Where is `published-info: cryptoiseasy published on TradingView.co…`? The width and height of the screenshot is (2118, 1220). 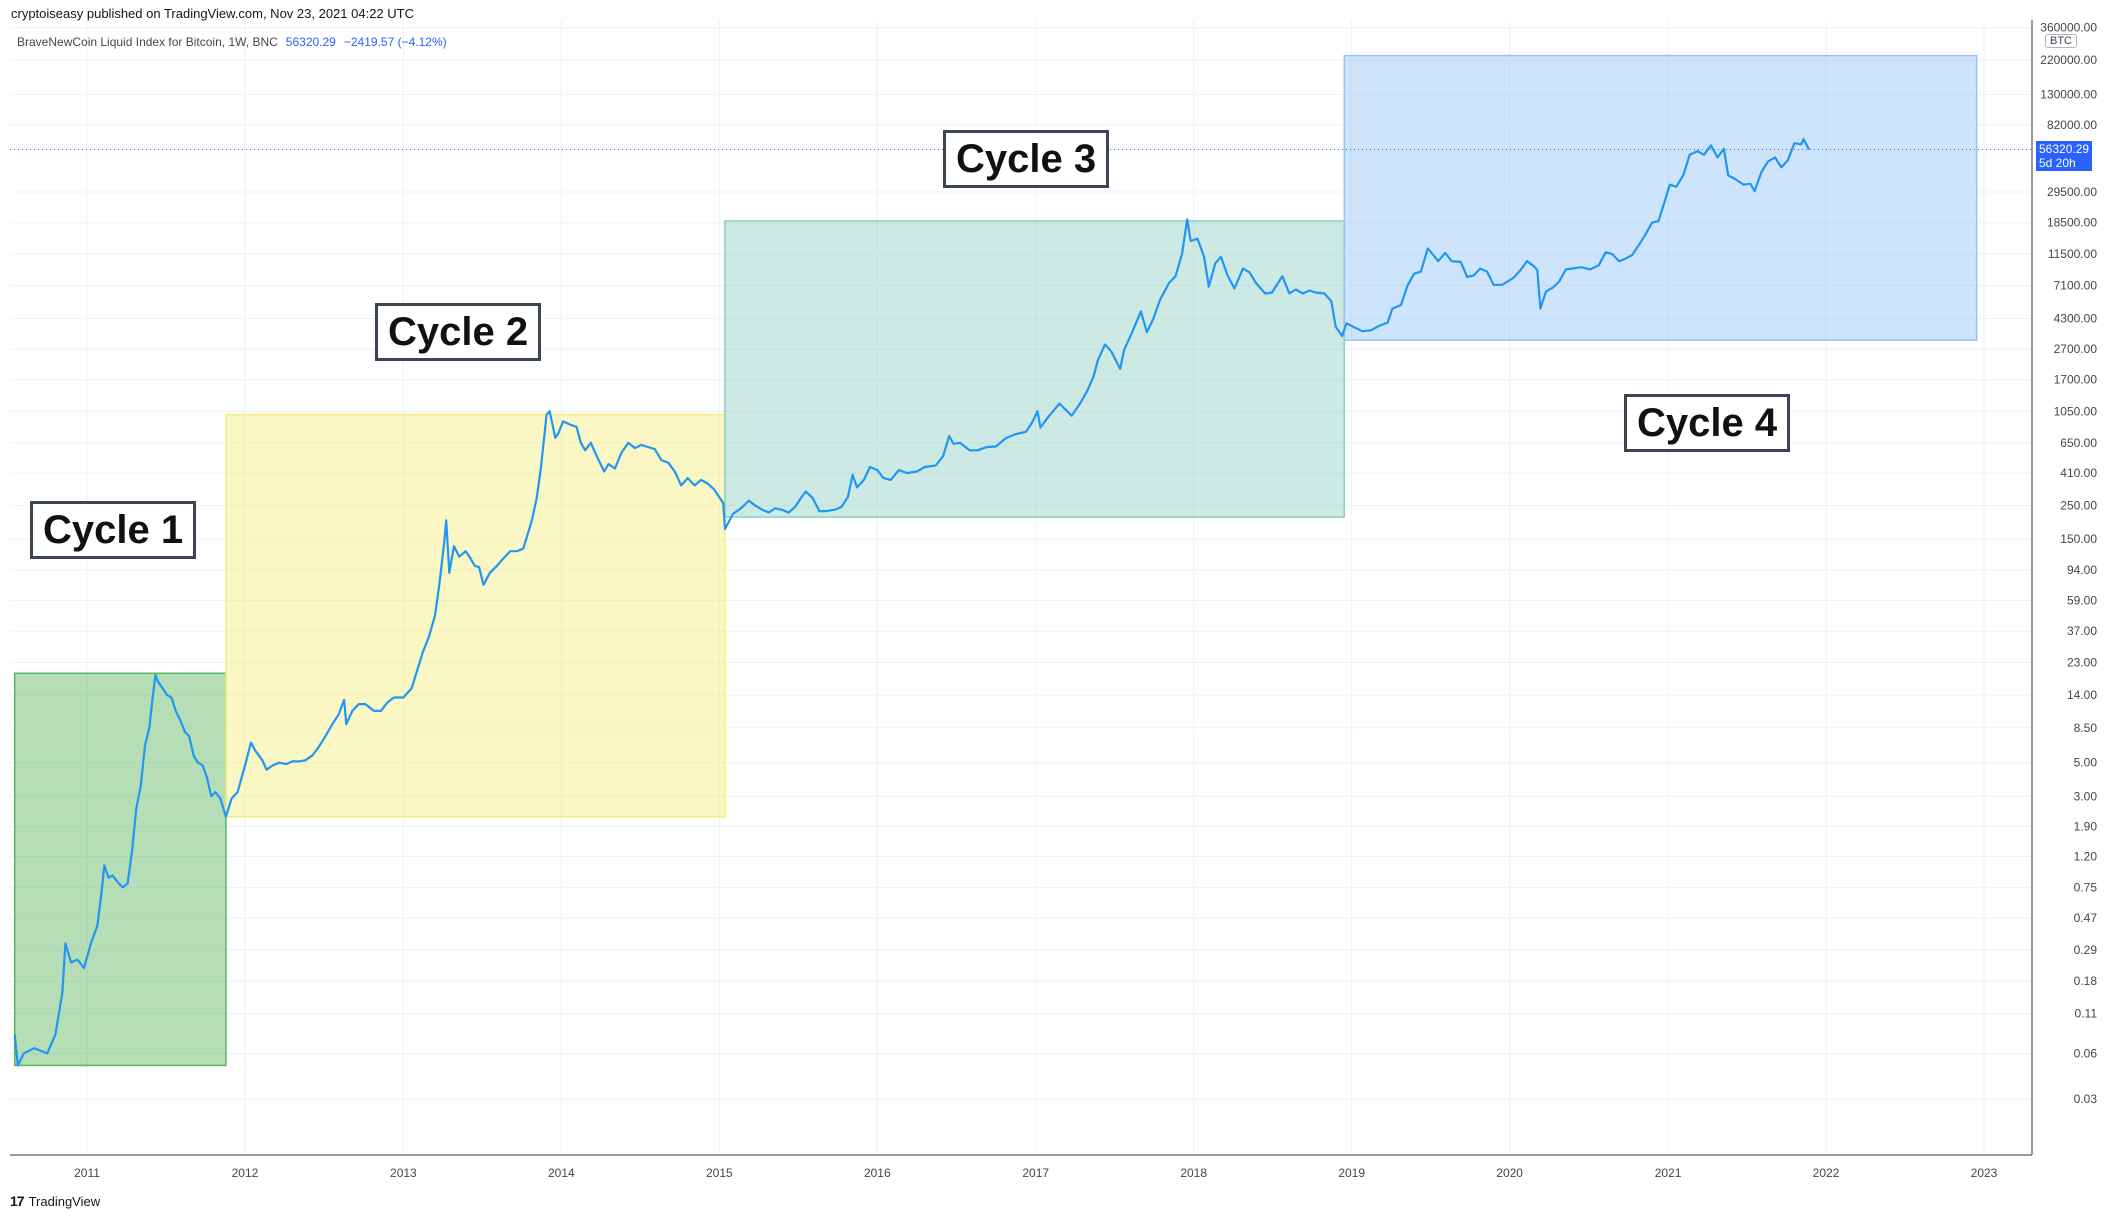
published-info: cryptoiseasy published on TradingView.co… is located at coordinates (212, 13).